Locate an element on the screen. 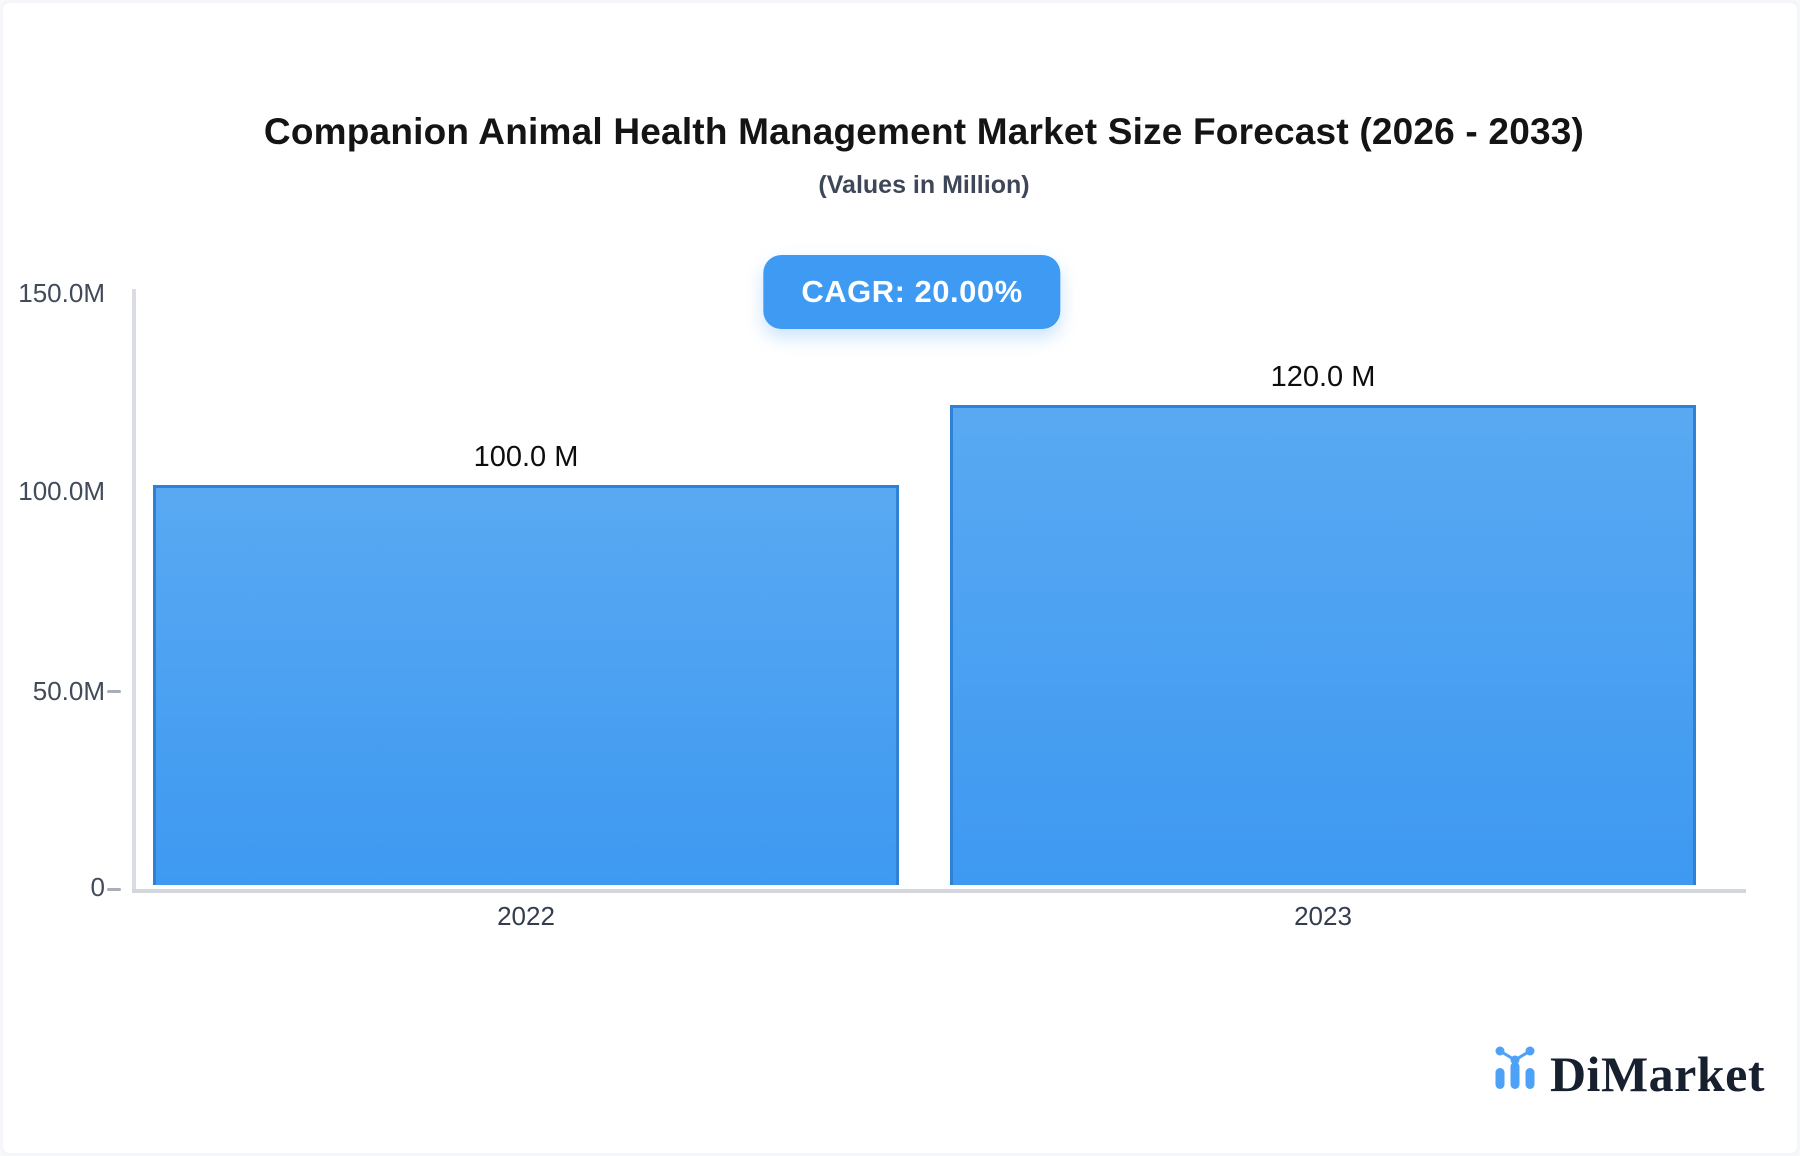 This screenshot has width=1800, height=1156. cagr-badge: CAGR: 20.00% is located at coordinates (912, 292).